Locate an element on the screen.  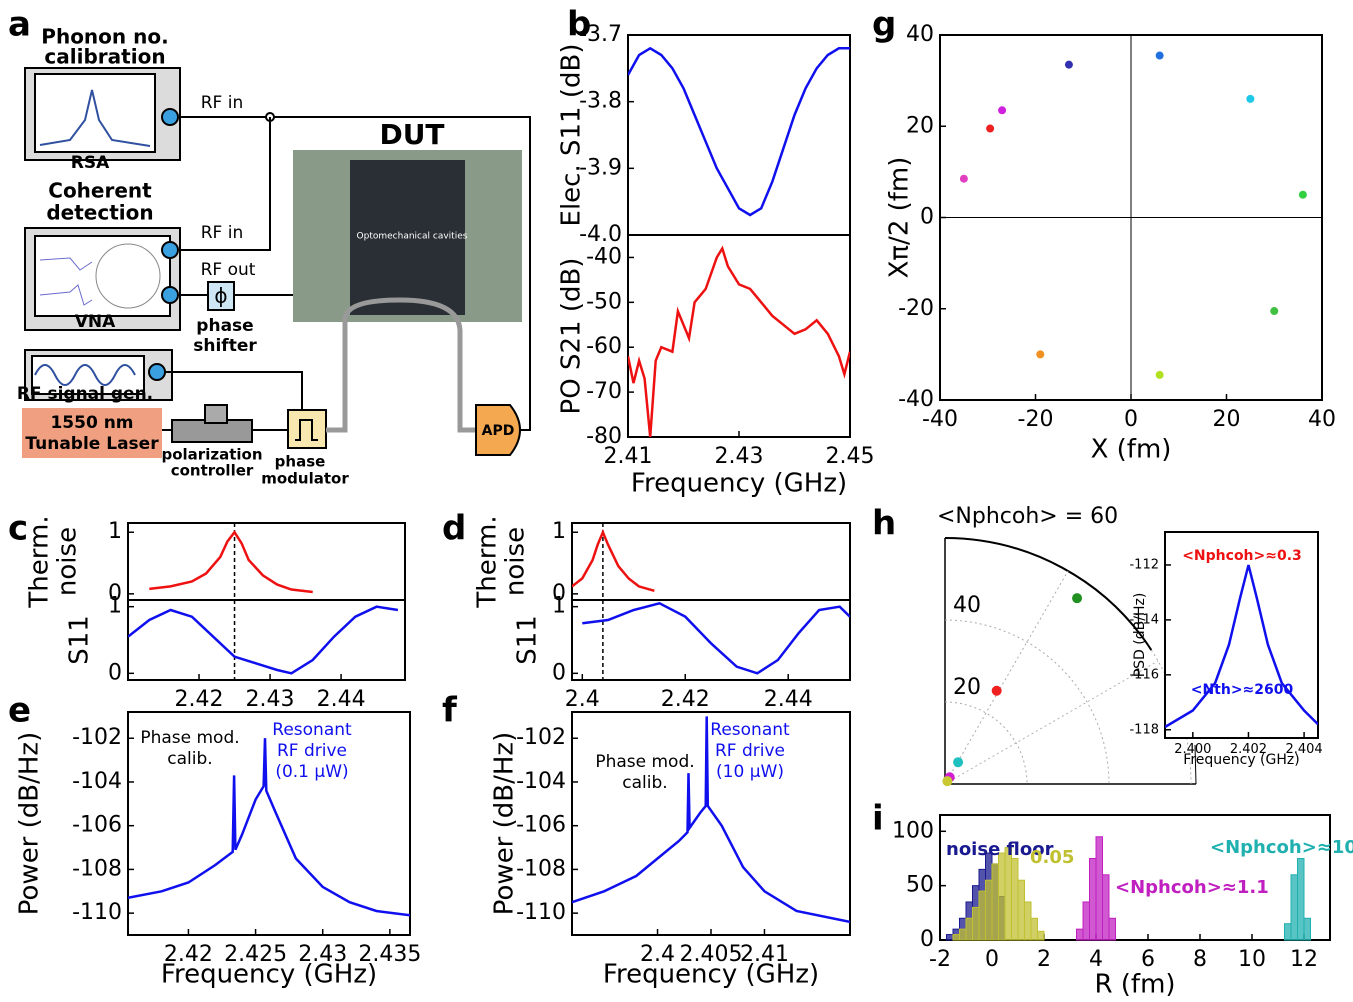
series-label: 0.05 is located at coordinates (1052, 857).